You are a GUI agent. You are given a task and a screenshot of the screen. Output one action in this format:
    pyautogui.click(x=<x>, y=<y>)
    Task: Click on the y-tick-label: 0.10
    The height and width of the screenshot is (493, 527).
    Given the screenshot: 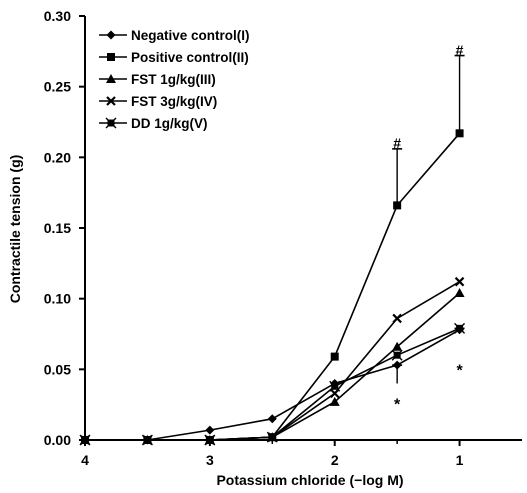 What is the action you would take?
    pyautogui.click(x=57, y=299)
    